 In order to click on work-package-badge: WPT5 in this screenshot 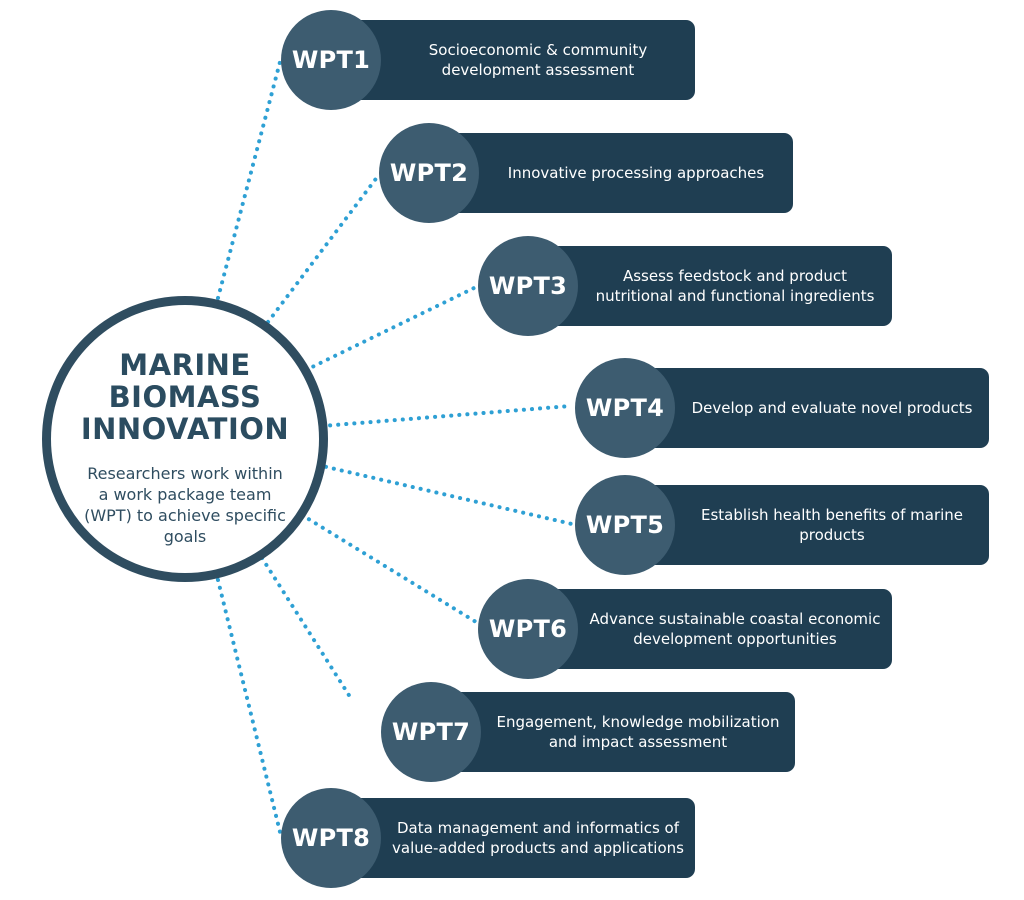, I will do `click(625, 525)`.